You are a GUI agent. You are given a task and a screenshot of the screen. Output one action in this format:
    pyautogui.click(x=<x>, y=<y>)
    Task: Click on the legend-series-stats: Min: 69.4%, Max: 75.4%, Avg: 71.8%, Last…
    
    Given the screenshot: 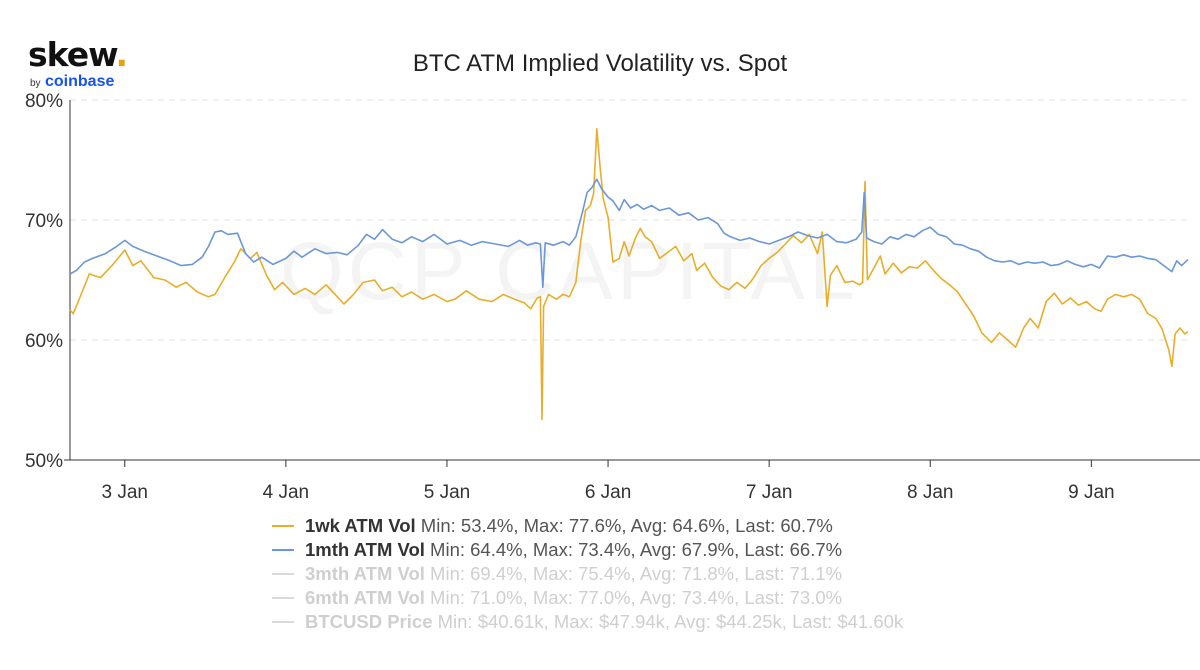 What is the action you would take?
    pyautogui.click(x=633, y=573)
    